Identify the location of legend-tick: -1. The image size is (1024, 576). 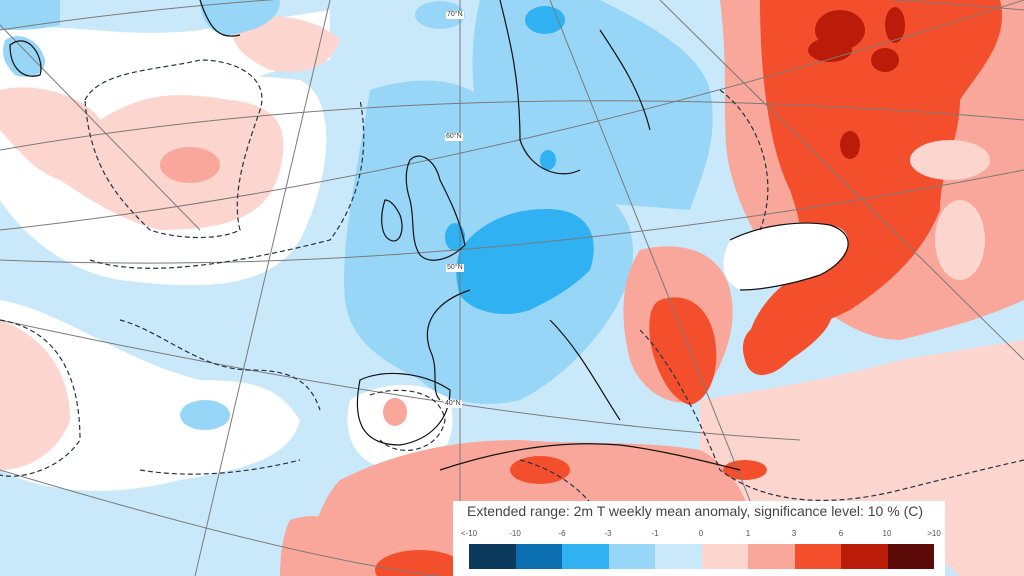
(655, 533).